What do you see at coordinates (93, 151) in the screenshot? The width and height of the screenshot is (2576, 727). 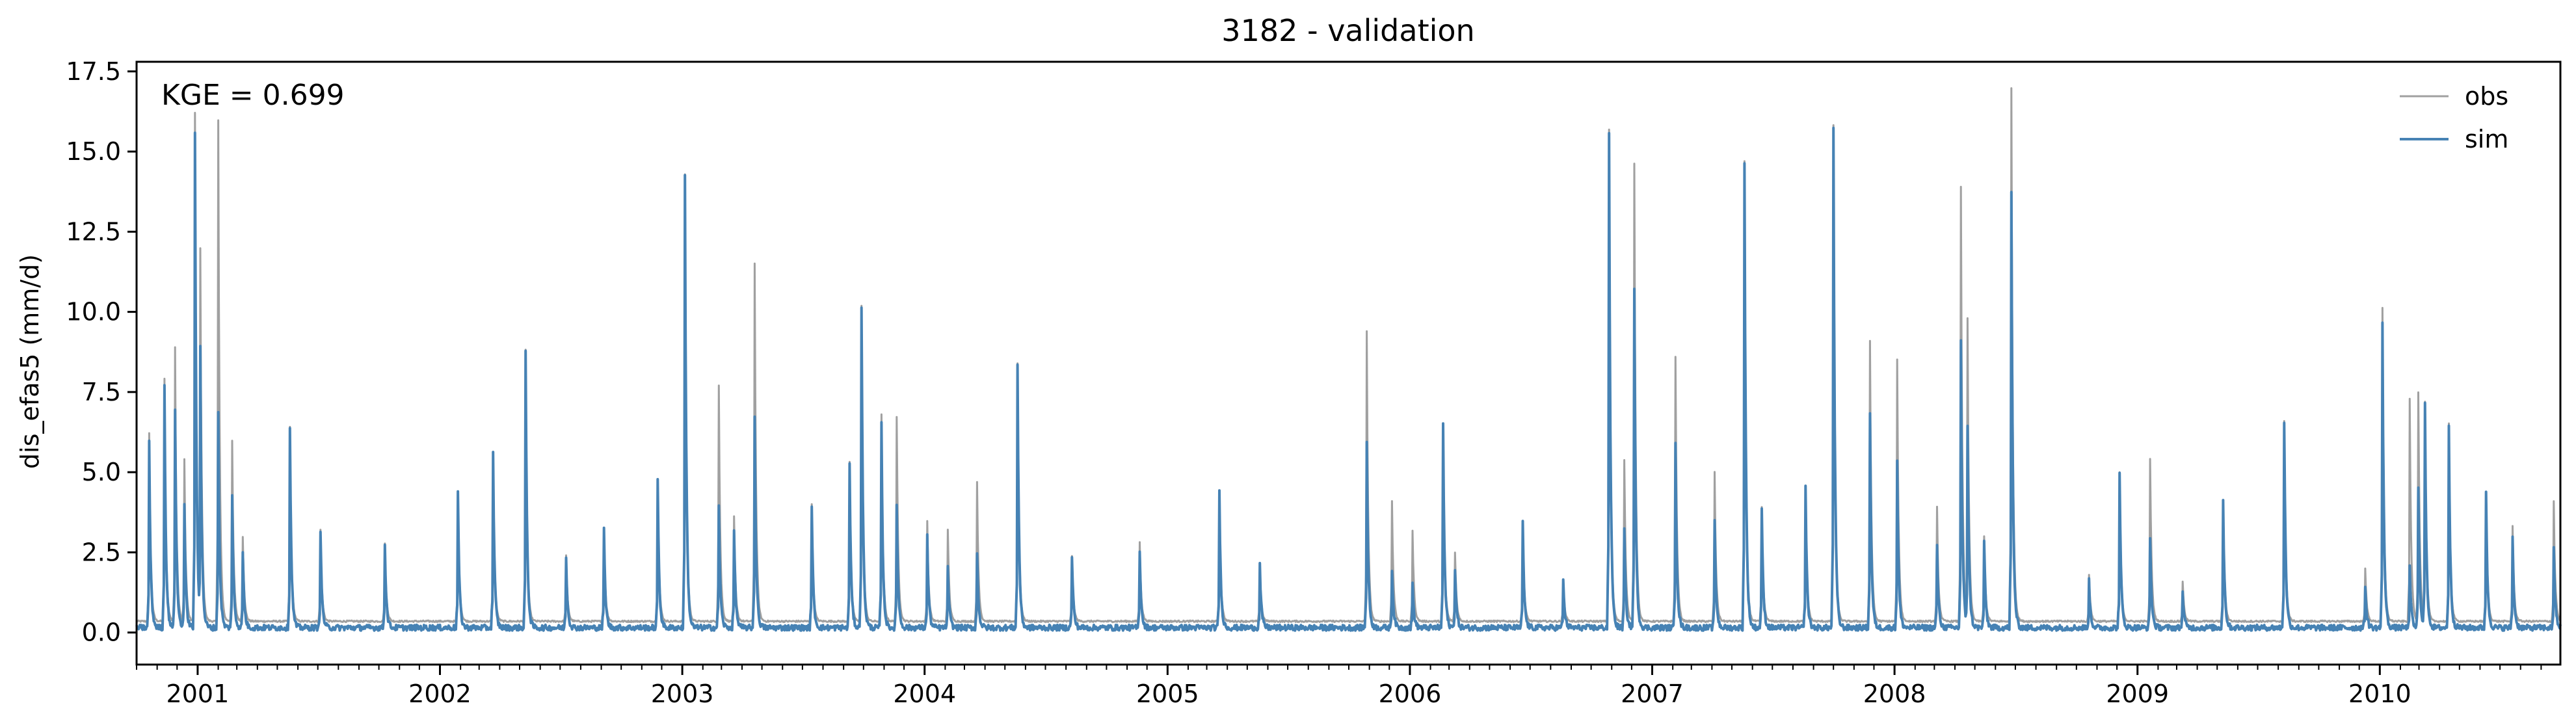 I see `y-tick-label: 15.0` at bounding box center [93, 151].